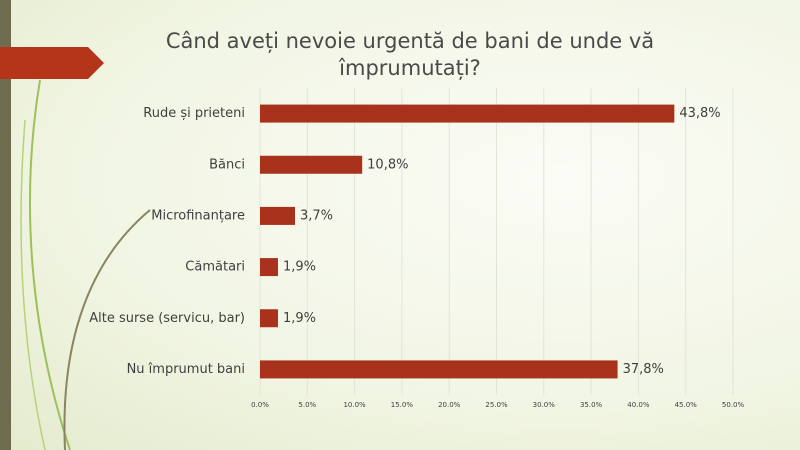 This screenshot has height=450, width=800. Describe the element at coordinates (52, 63) in the screenshot. I see `decor-arrow` at that location.